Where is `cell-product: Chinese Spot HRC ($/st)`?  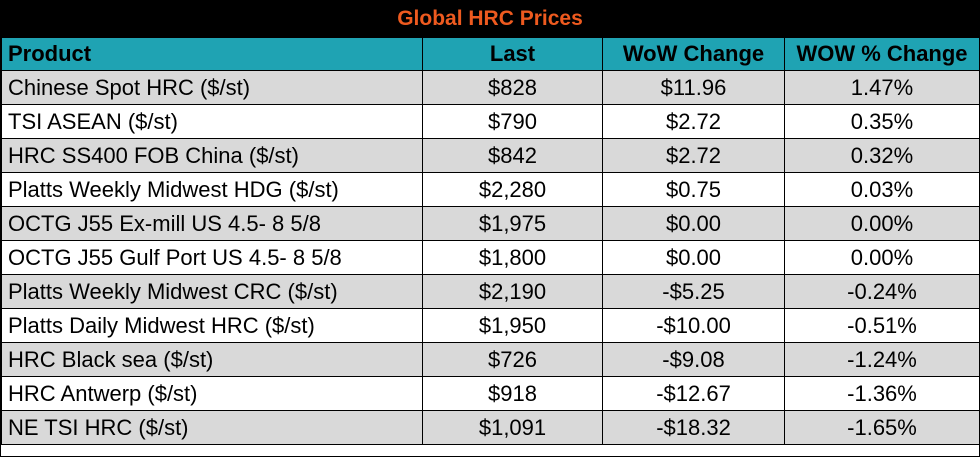 cell-product: Chinese Spot HRC ($/st) is located at coordinates (212, 87).